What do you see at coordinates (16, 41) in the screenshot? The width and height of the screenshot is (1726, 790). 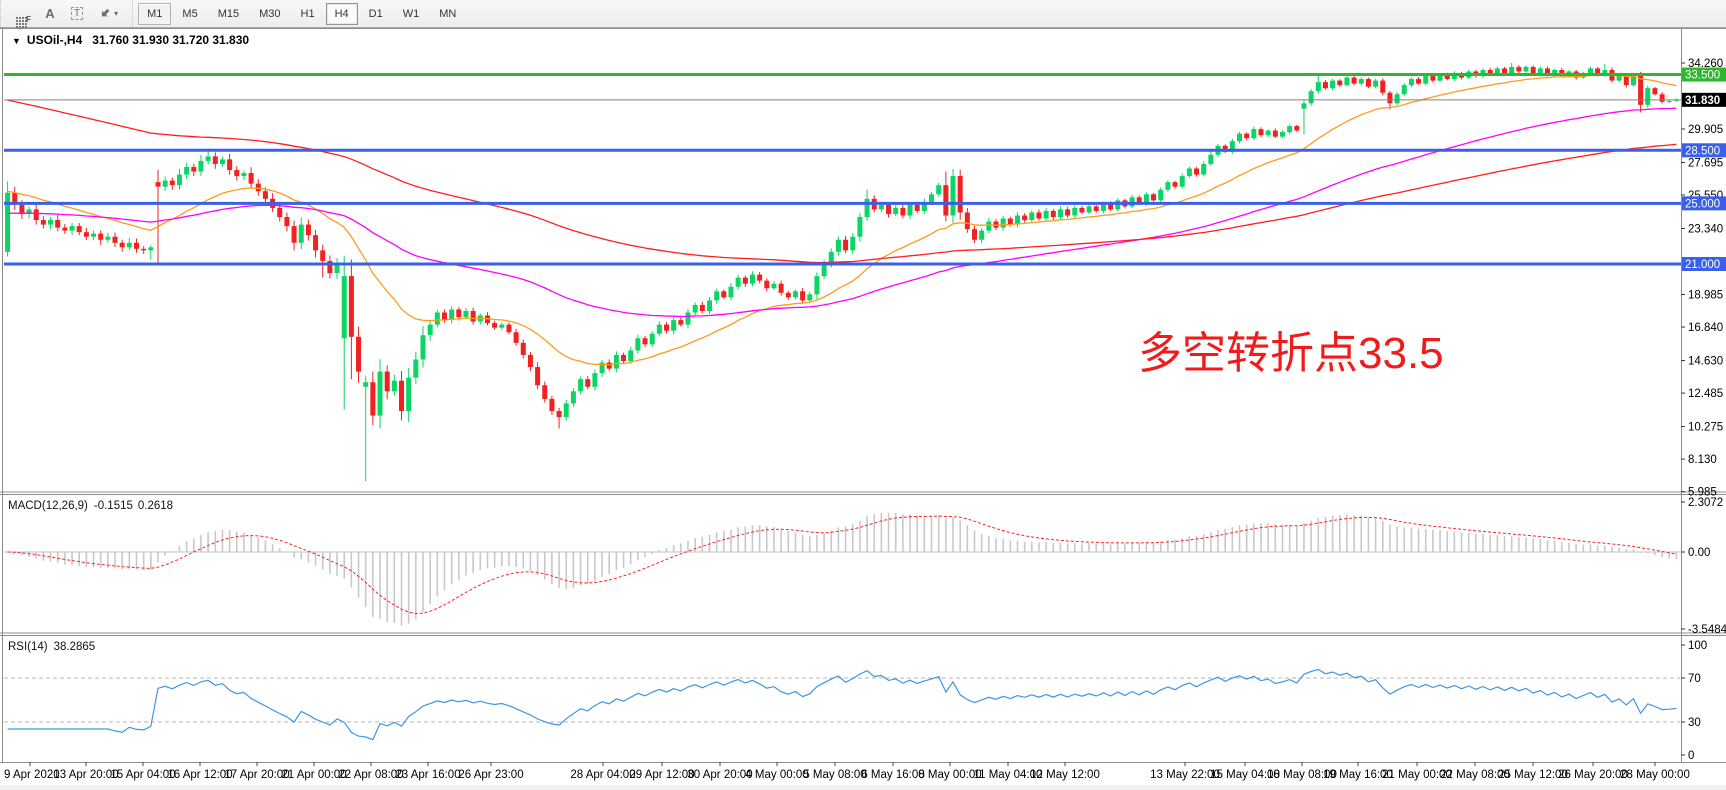 I see `collapse-arrow-icon: ▼` at bounding box center [16, 41].